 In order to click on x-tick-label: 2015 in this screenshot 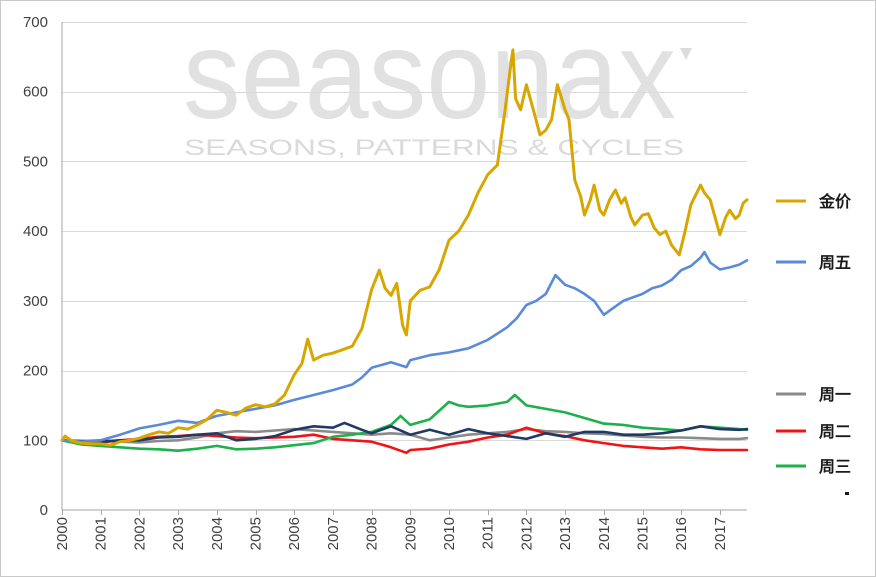, I will do `click(643, 533)`.